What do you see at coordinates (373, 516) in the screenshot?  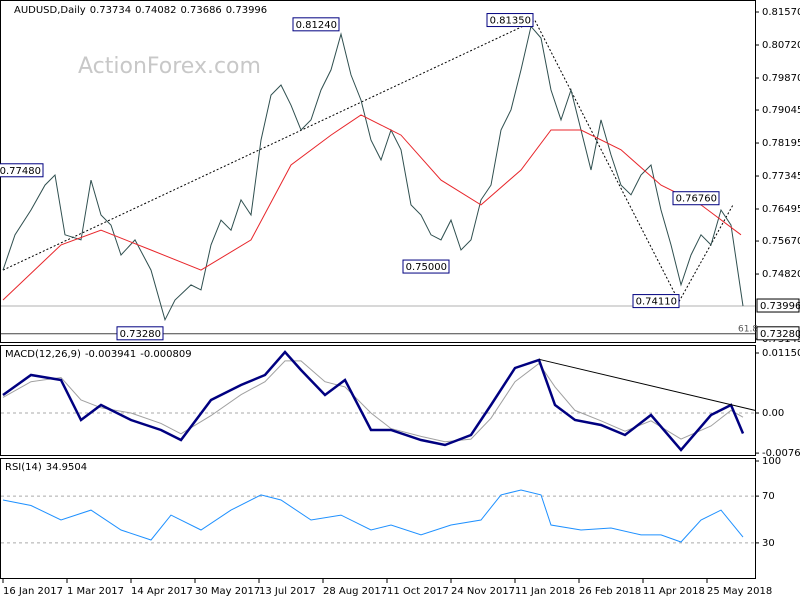 I see `rsi-line` at bounding box center [373, 516].